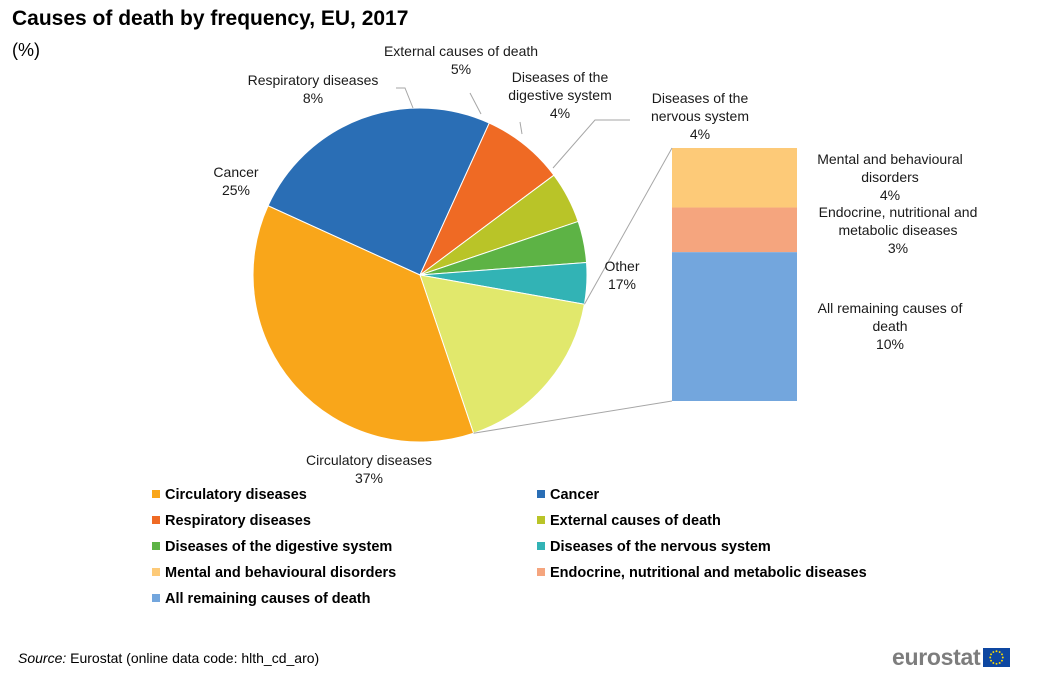  Describe the element at coordinates (621, 266) in the screenshot. I see `slice-label-line: Other` at that location.